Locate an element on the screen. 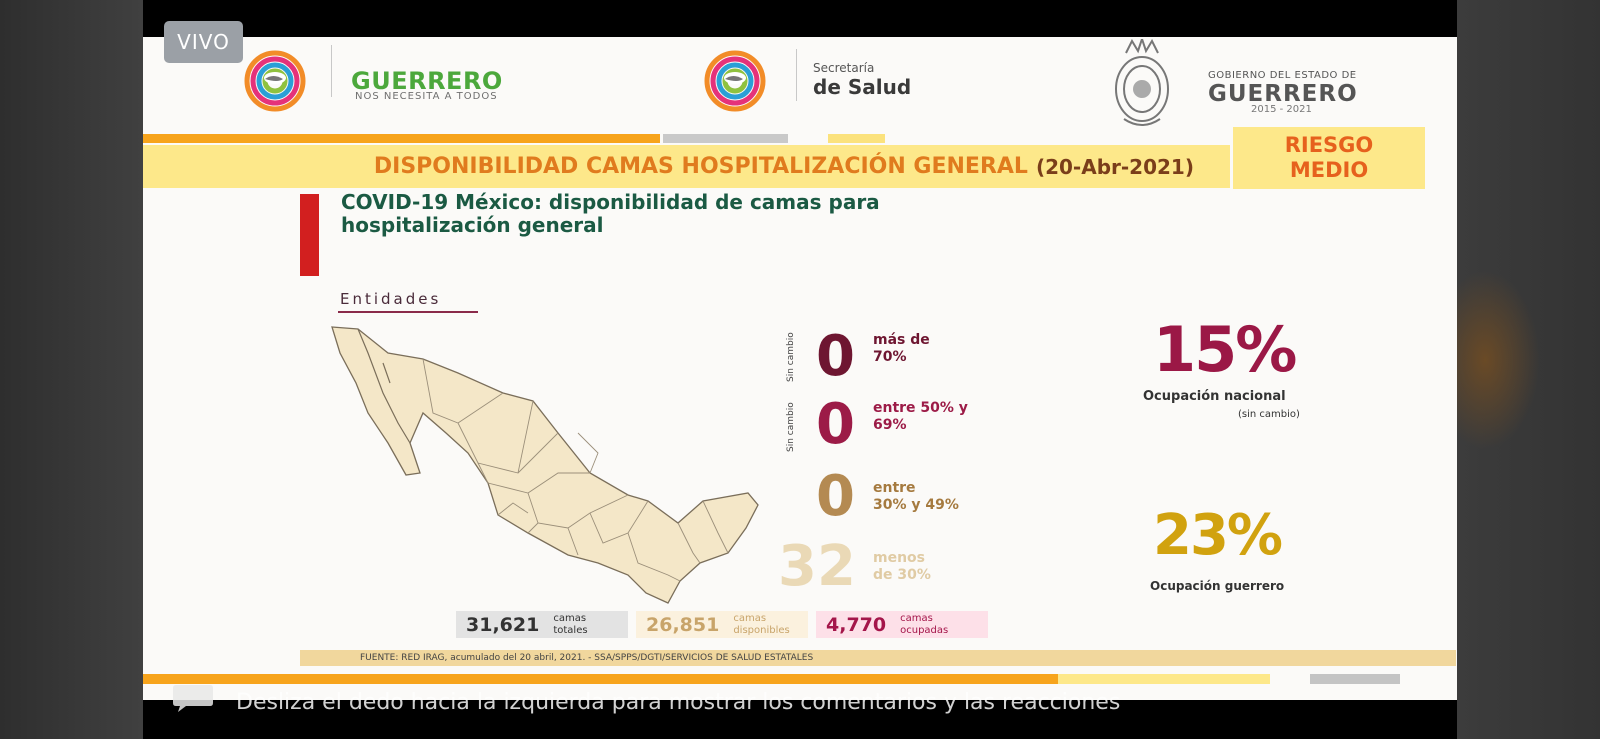  guerrero-star-logo is located at coordinates (275, 81).